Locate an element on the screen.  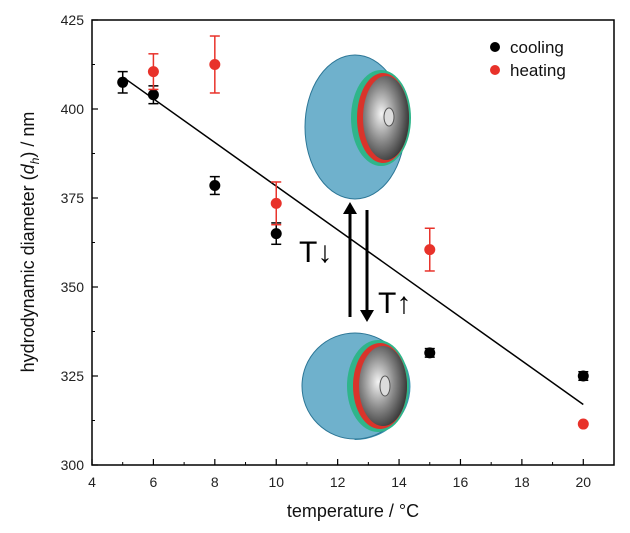
x-tick-label: 6 is located at coordinates (154, 482).